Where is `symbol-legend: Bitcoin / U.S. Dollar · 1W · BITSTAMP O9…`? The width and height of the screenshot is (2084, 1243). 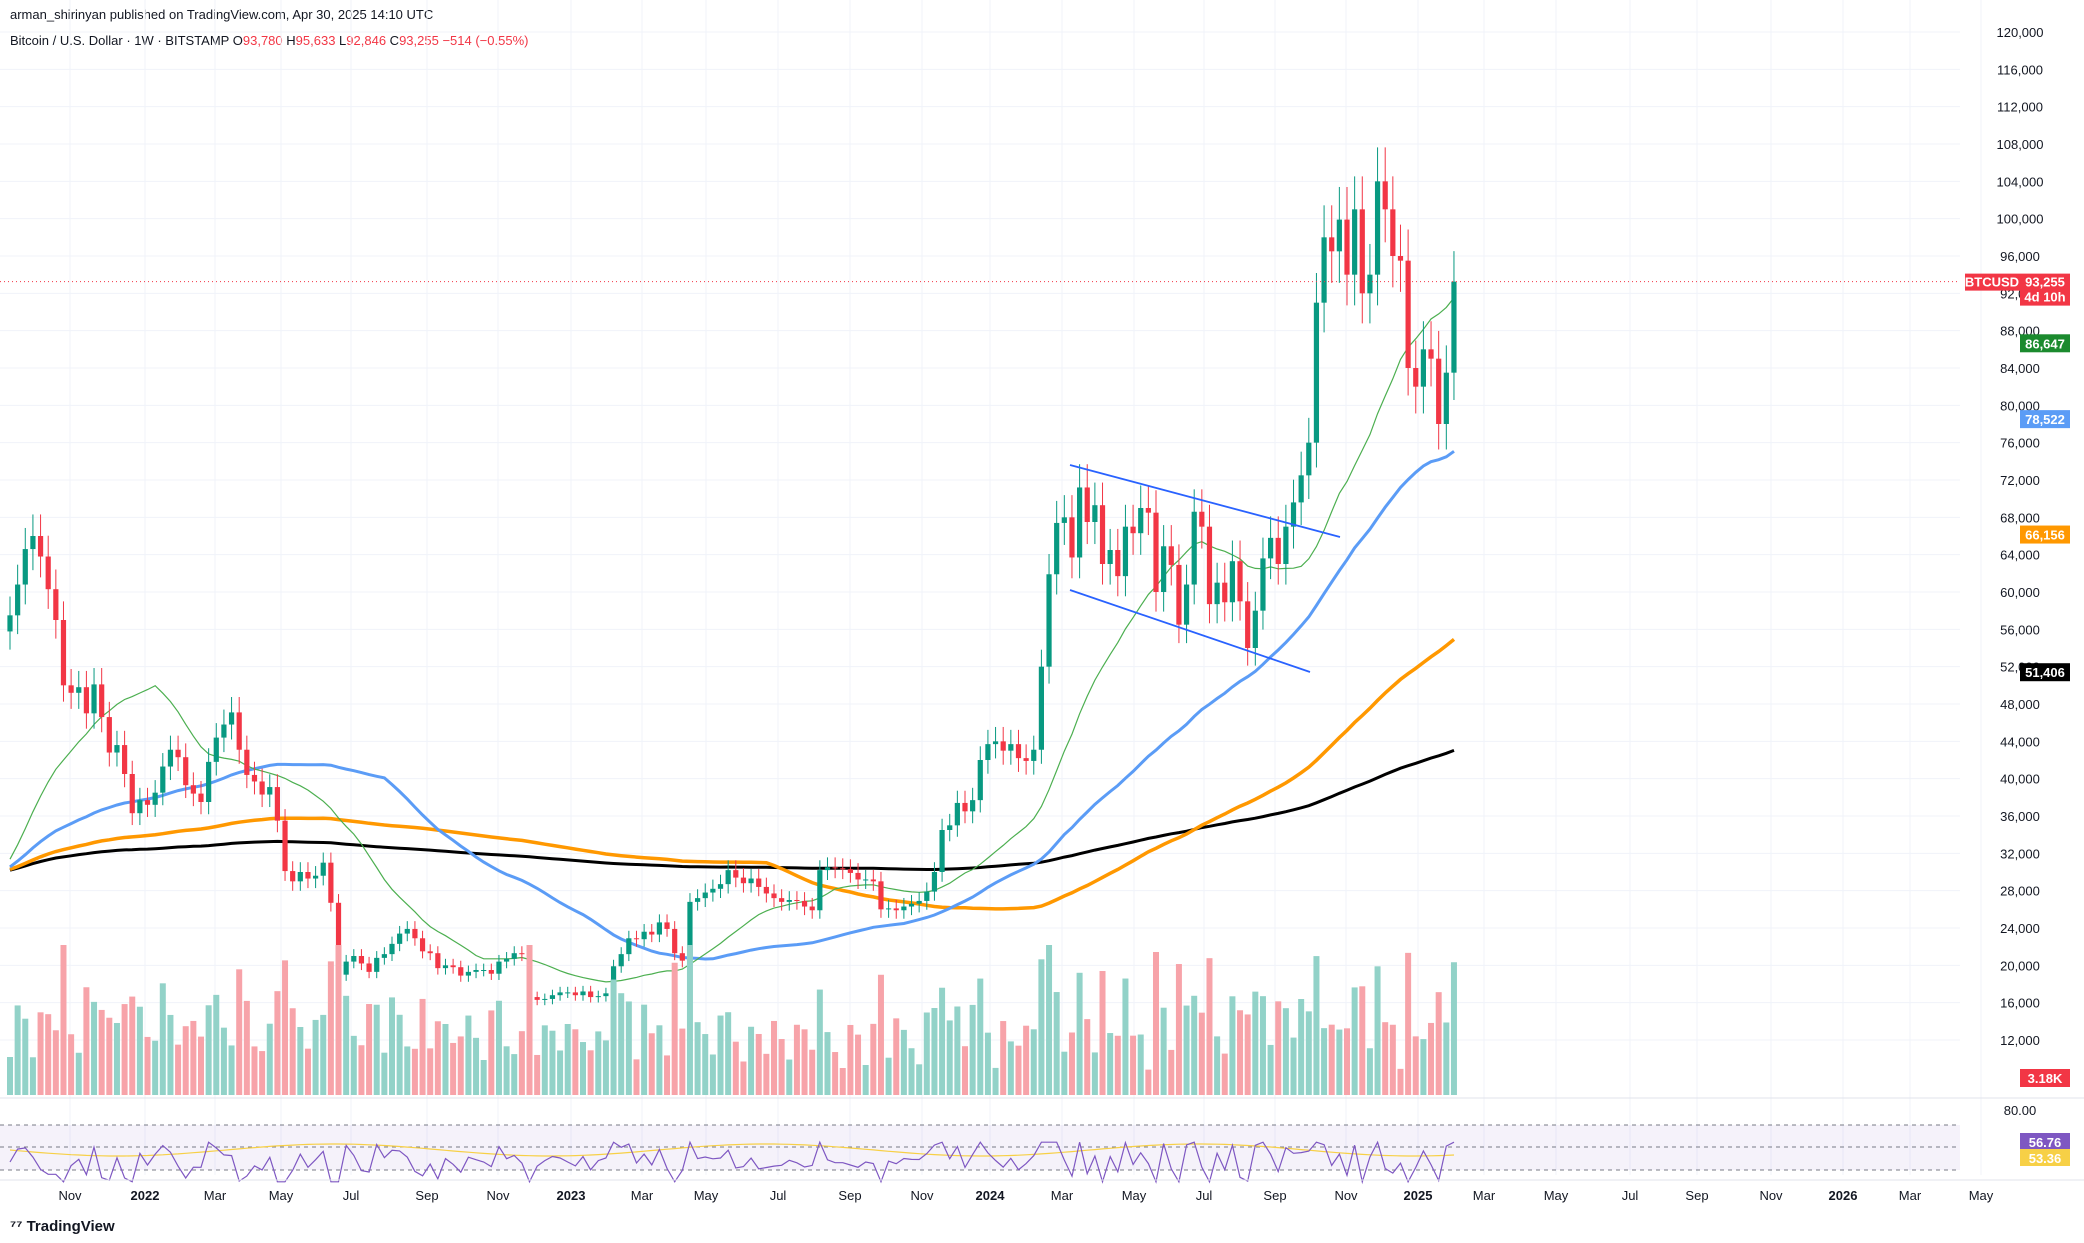 symbol-legend: Bitcoin / U.S. Dollar · 1W · BITSTAMP O9… is located at coordinates (269, 41).